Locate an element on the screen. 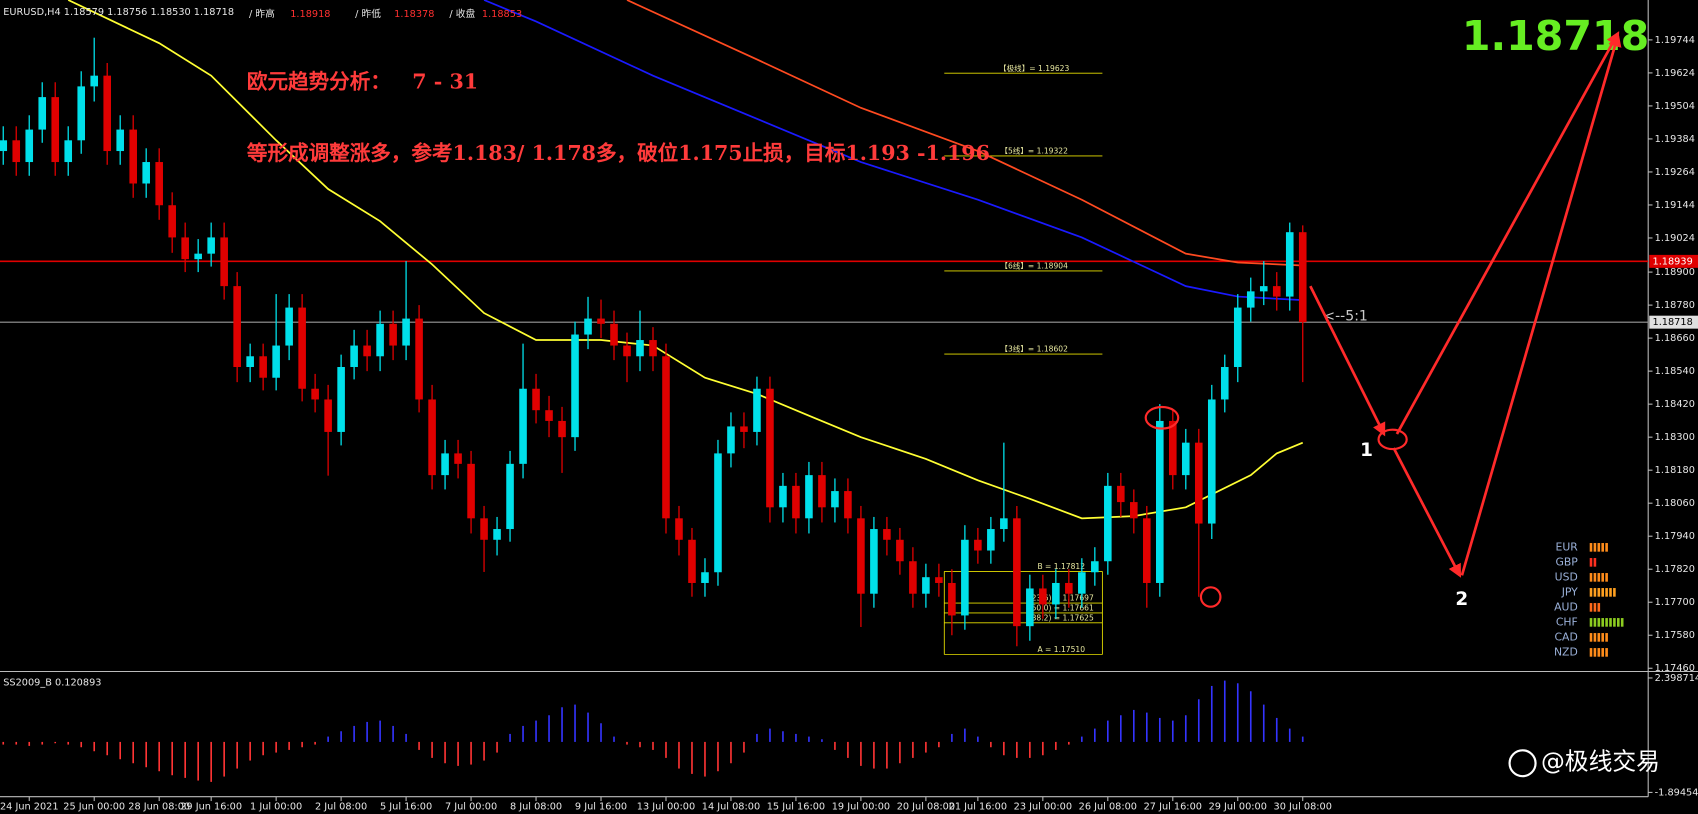 The image size is (1698, 814). y-tick-label: 1.18540 is located at coordinates (1675, 371).